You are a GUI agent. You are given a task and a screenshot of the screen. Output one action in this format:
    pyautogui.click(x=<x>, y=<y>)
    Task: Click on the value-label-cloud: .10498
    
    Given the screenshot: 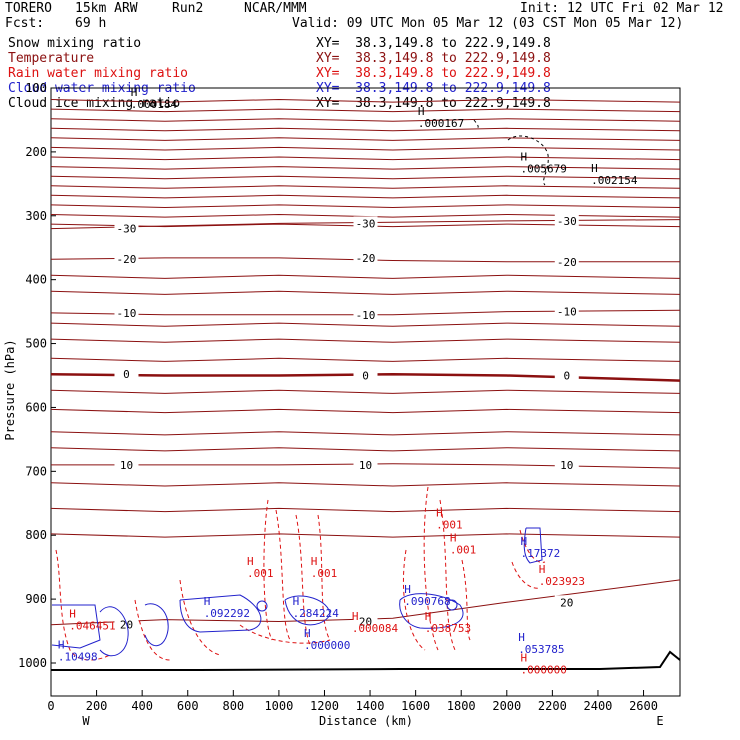 What is the action you would take?
    pyautogui.click(x=78, y=657)
    